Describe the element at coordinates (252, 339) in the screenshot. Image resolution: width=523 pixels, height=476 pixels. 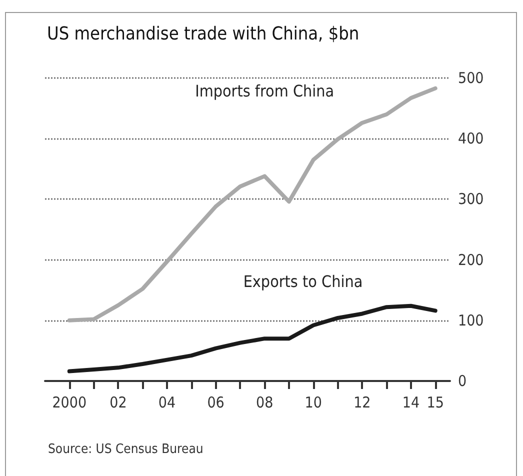
I see `line-series` at that location.